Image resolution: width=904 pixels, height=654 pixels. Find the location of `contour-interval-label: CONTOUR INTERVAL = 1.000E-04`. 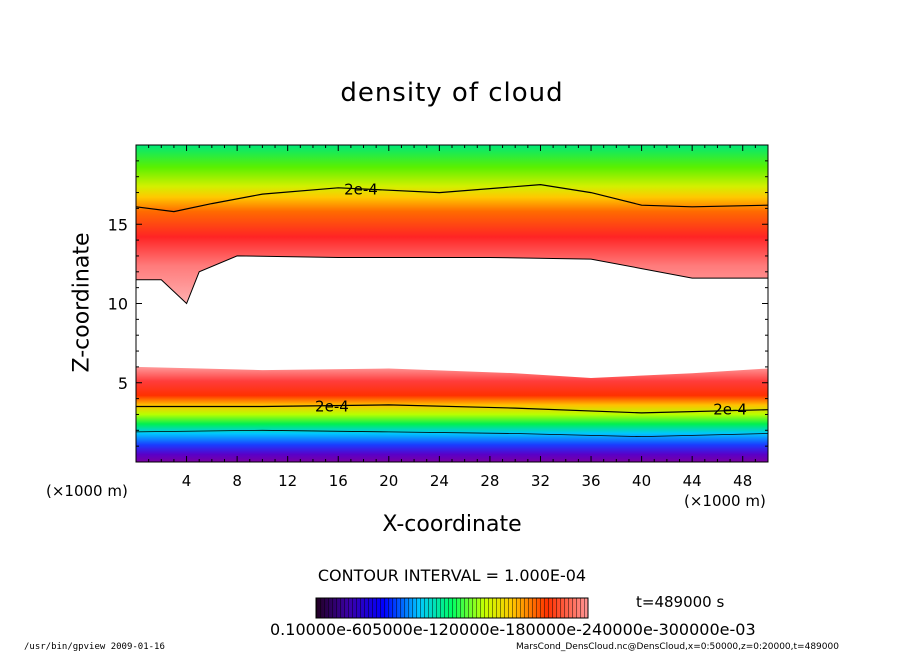

contour-interval-label: CONTOUR INTERVAL = 1.000E-04 is located at coordinates (452, 575).